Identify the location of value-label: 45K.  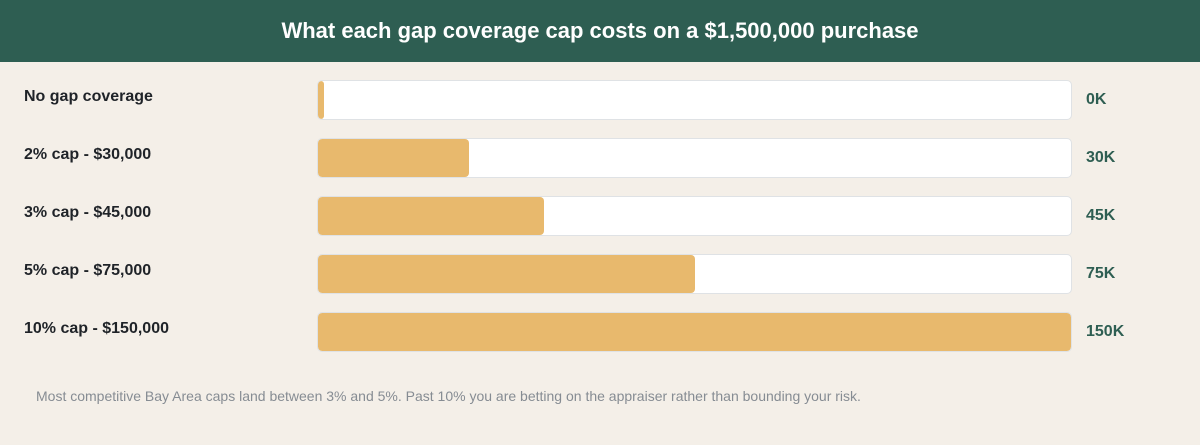
(1101, 215).